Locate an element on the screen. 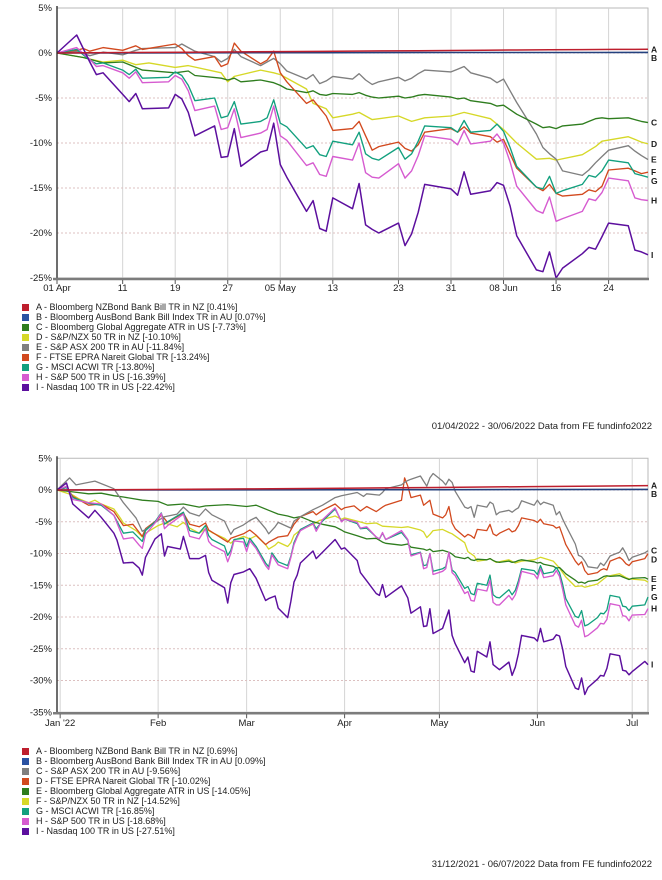 The height and width of the screenshot is (880, 662). legend-swatch-D is located at coordinates (25, 337).